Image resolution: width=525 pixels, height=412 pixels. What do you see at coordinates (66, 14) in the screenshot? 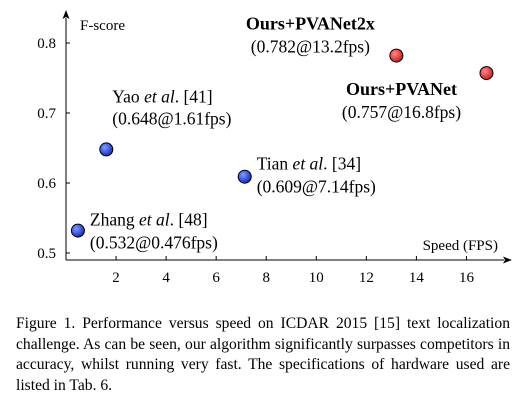
I see `y-axis-arrow` at bounding box center [66, 14].